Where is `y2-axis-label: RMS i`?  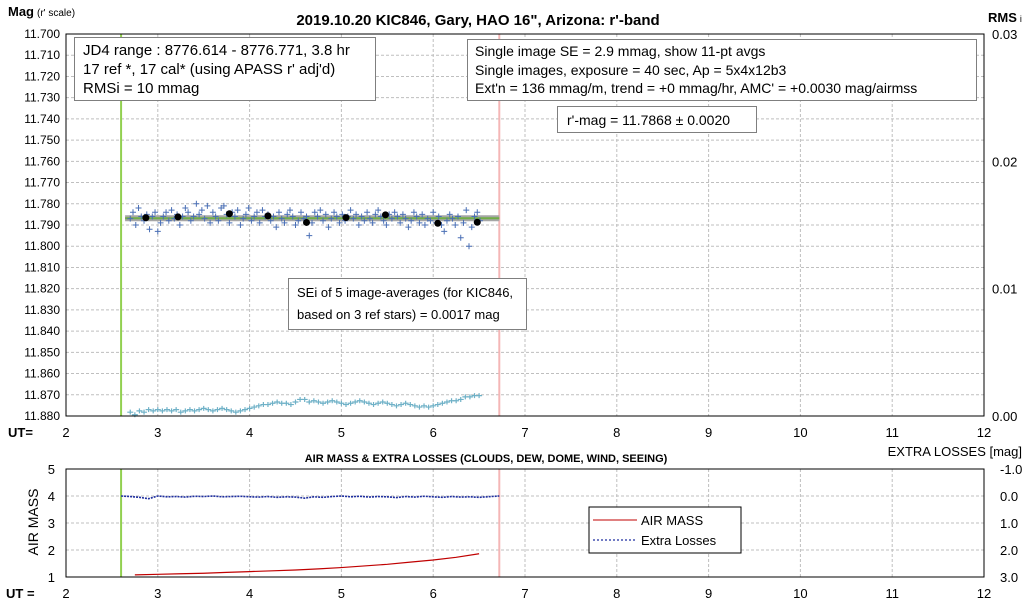
y2-axis-label: RMS i is located at coordinates (1005, 17).